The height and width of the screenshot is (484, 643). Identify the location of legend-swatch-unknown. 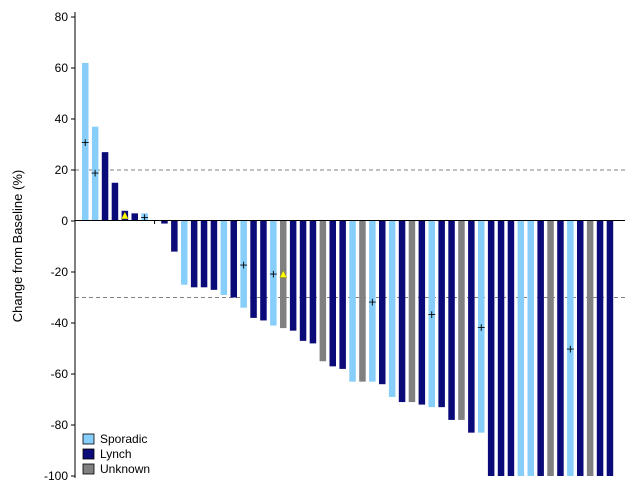
(88, 469).